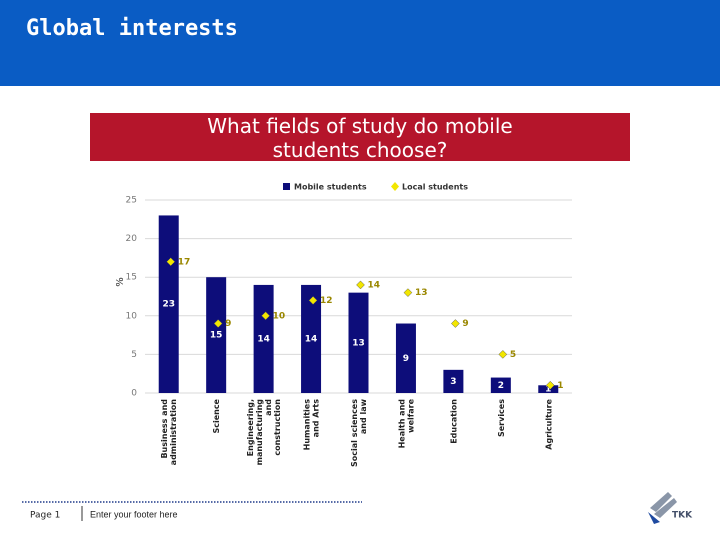 The width and height of the screenshot is (720, 540). Describe the element at coordinates (173, 432) in the screenshot. I see `x-tick-label-line: administration` at that location.